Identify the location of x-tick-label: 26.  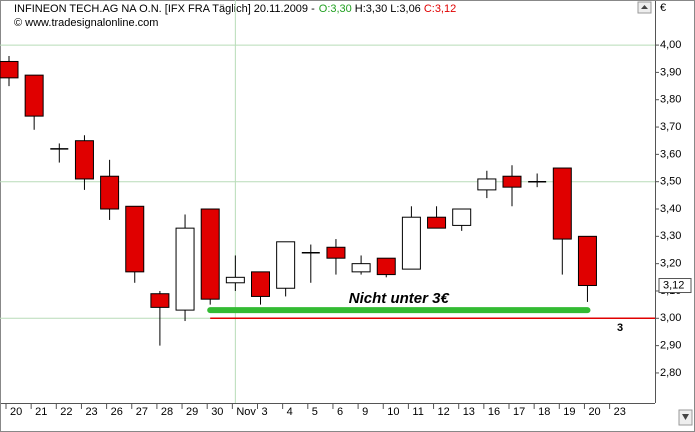
(117, 412).